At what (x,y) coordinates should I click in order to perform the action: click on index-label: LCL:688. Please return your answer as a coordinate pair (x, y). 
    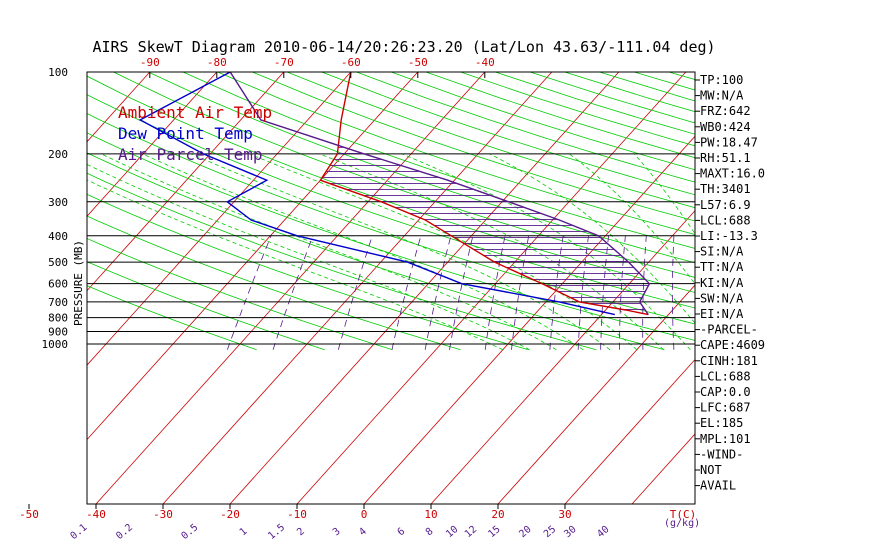
    Looking at the image, I should click on (725, 220).